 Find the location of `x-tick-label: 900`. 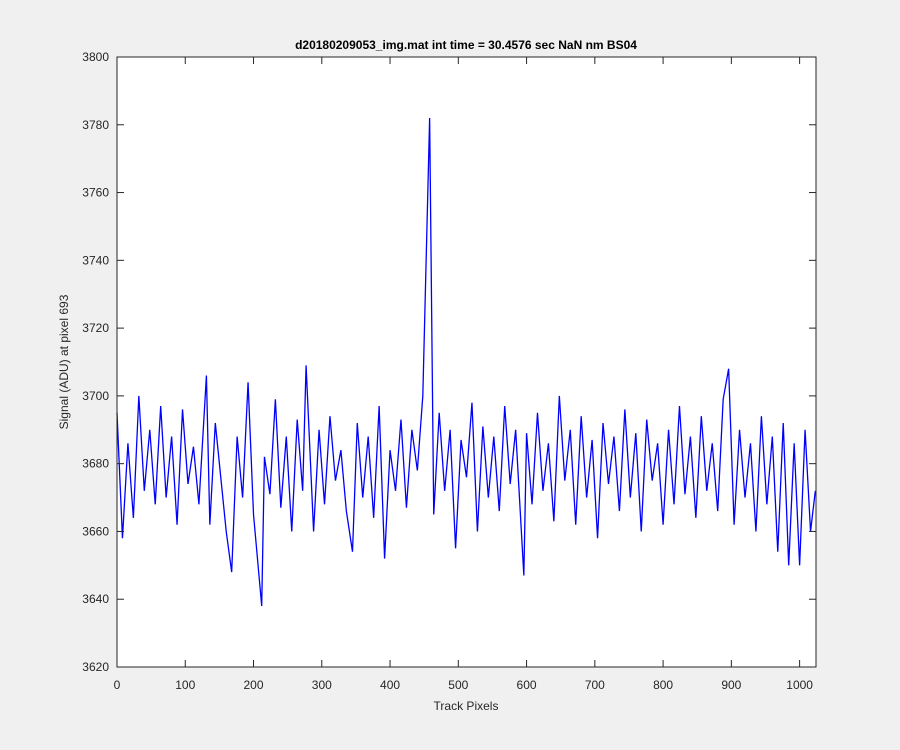

x-tick-label: 900 is located at coordinates (731, 685).